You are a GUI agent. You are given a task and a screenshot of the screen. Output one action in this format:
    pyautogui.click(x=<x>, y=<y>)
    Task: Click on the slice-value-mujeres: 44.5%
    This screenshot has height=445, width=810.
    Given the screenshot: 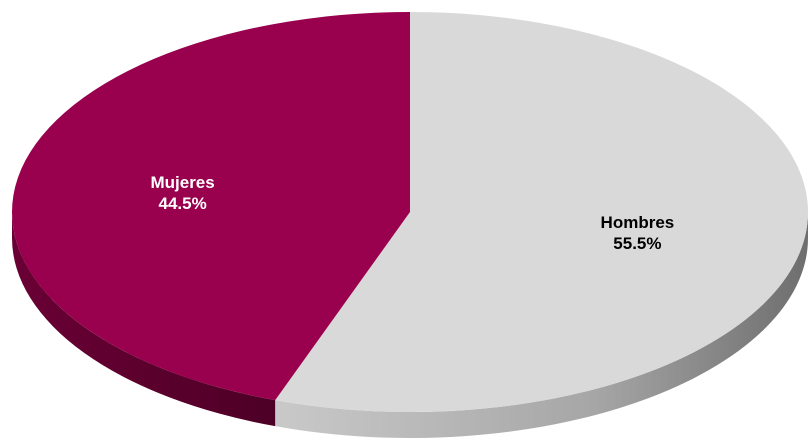 What is the action you would take?
    pyautogui.click(x=182, y=203)
    